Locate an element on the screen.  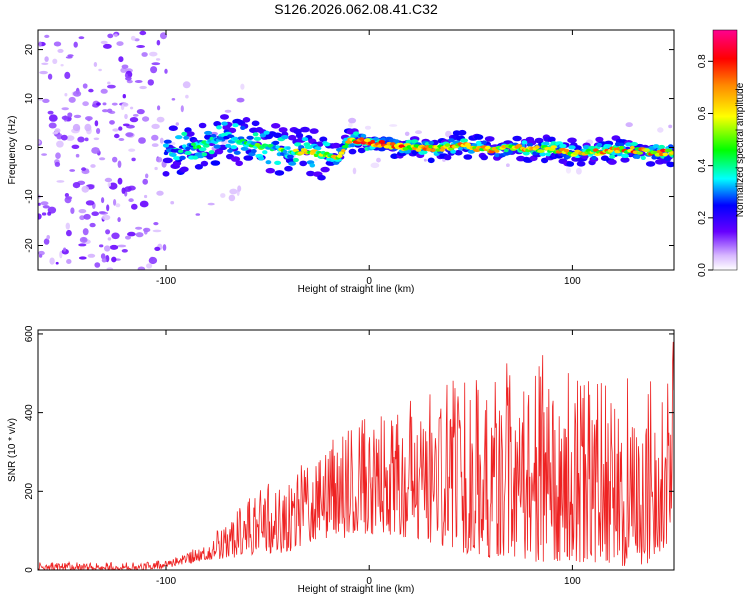
x-tick-label: 0 is located at coordinates (369, 581).